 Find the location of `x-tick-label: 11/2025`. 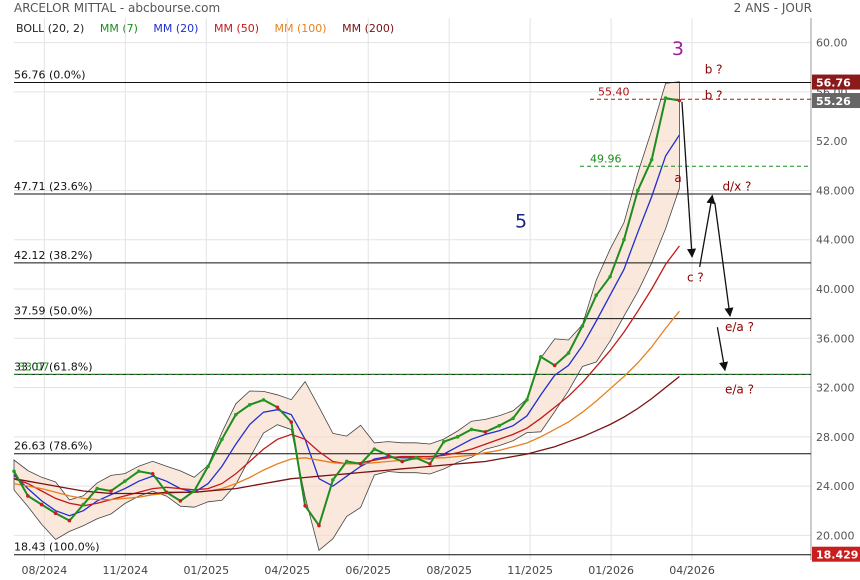

x-tick-label: 11/2025 is located at coordinates (530, 570).